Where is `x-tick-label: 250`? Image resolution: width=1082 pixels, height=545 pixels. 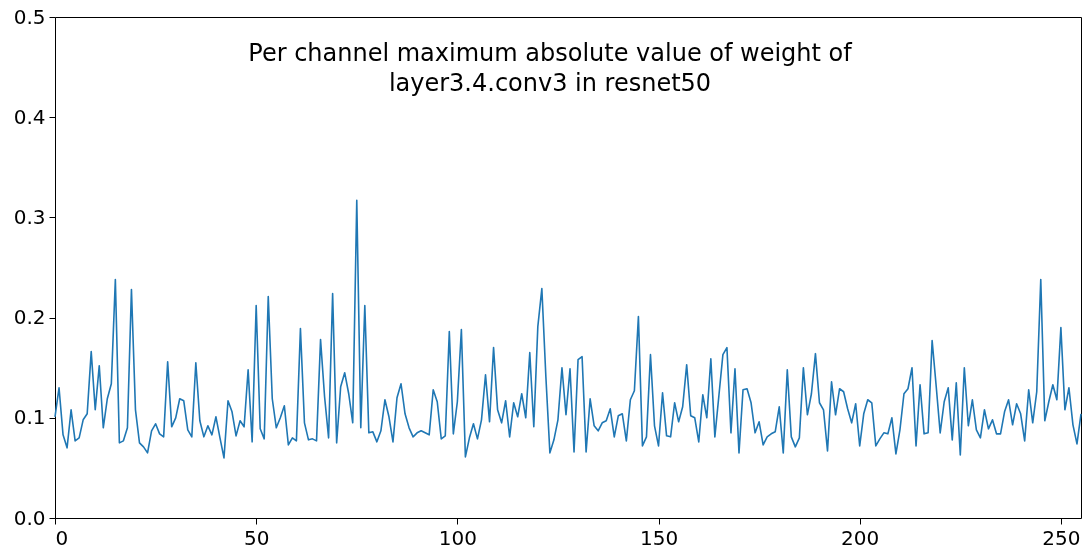
x-tick-label: 250 is located at coordinates (1061, 535).